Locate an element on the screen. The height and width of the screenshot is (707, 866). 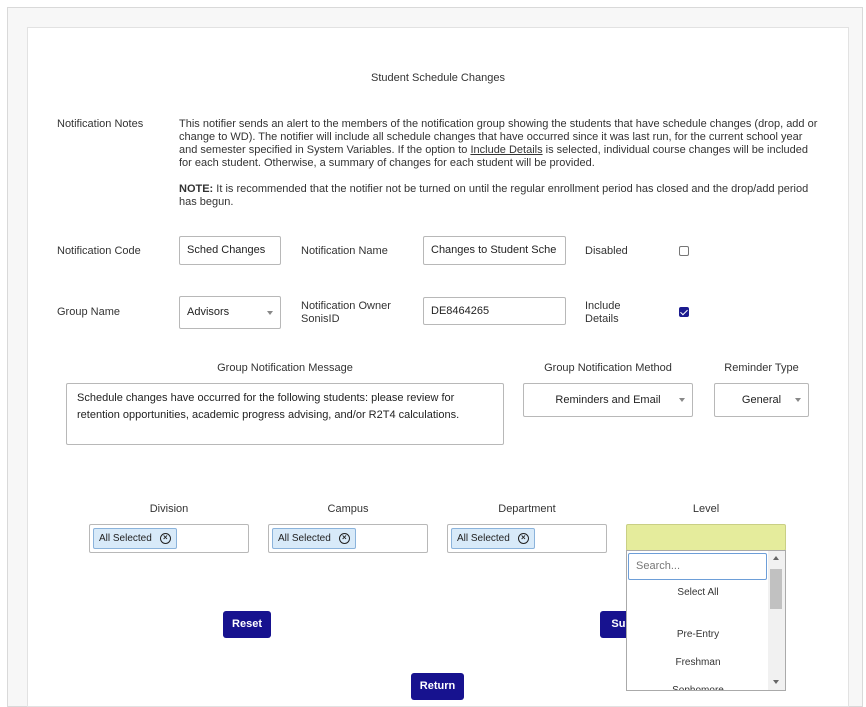
scrollbar is located at coordinates (776, 620).